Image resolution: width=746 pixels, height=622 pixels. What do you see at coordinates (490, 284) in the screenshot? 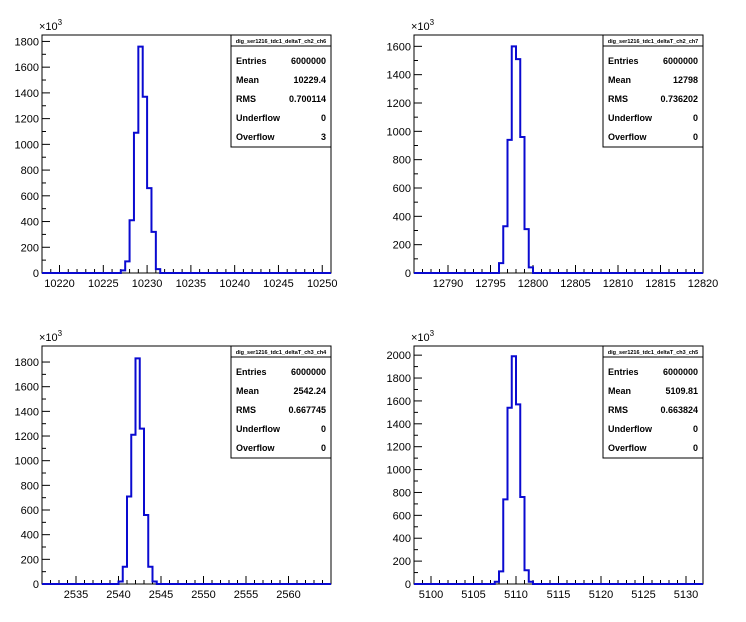
I see `x-tick-label: 12795` at bounding box center [490, 284].